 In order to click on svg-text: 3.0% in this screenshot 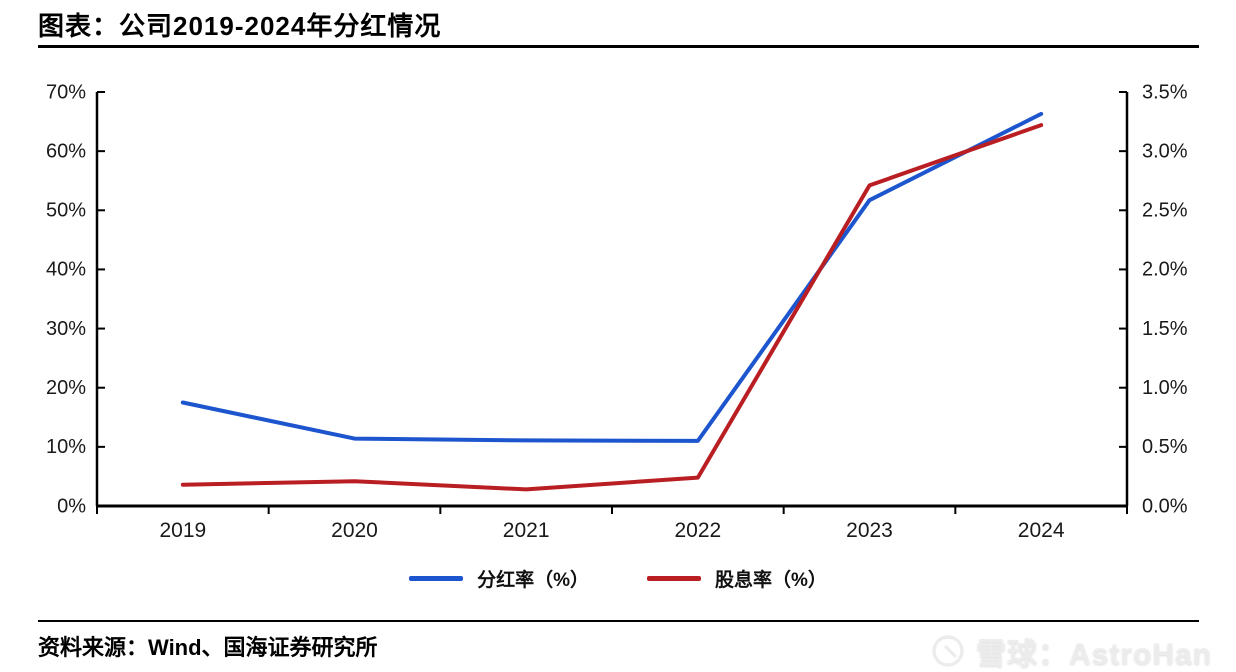, I will do `click(1165, 151)`.